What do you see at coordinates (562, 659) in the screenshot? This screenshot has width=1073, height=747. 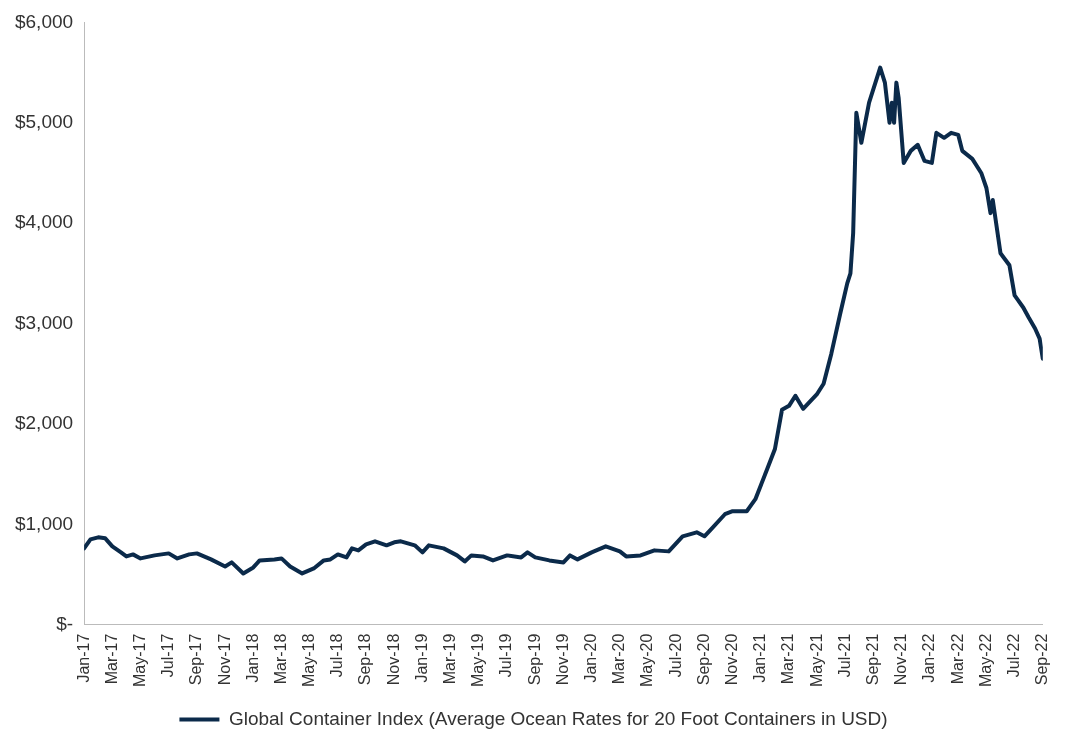 I see `x-tick-label: Nov-19` at bounding box center [562, 659].